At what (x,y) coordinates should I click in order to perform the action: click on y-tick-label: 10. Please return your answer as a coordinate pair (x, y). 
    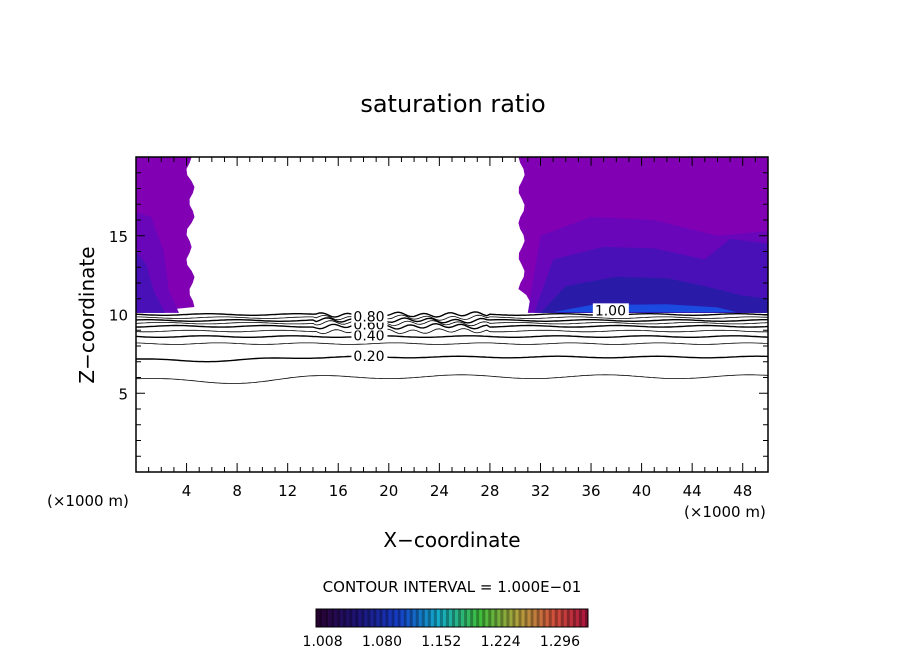
    Looking at the image, I should click on (118, 316).